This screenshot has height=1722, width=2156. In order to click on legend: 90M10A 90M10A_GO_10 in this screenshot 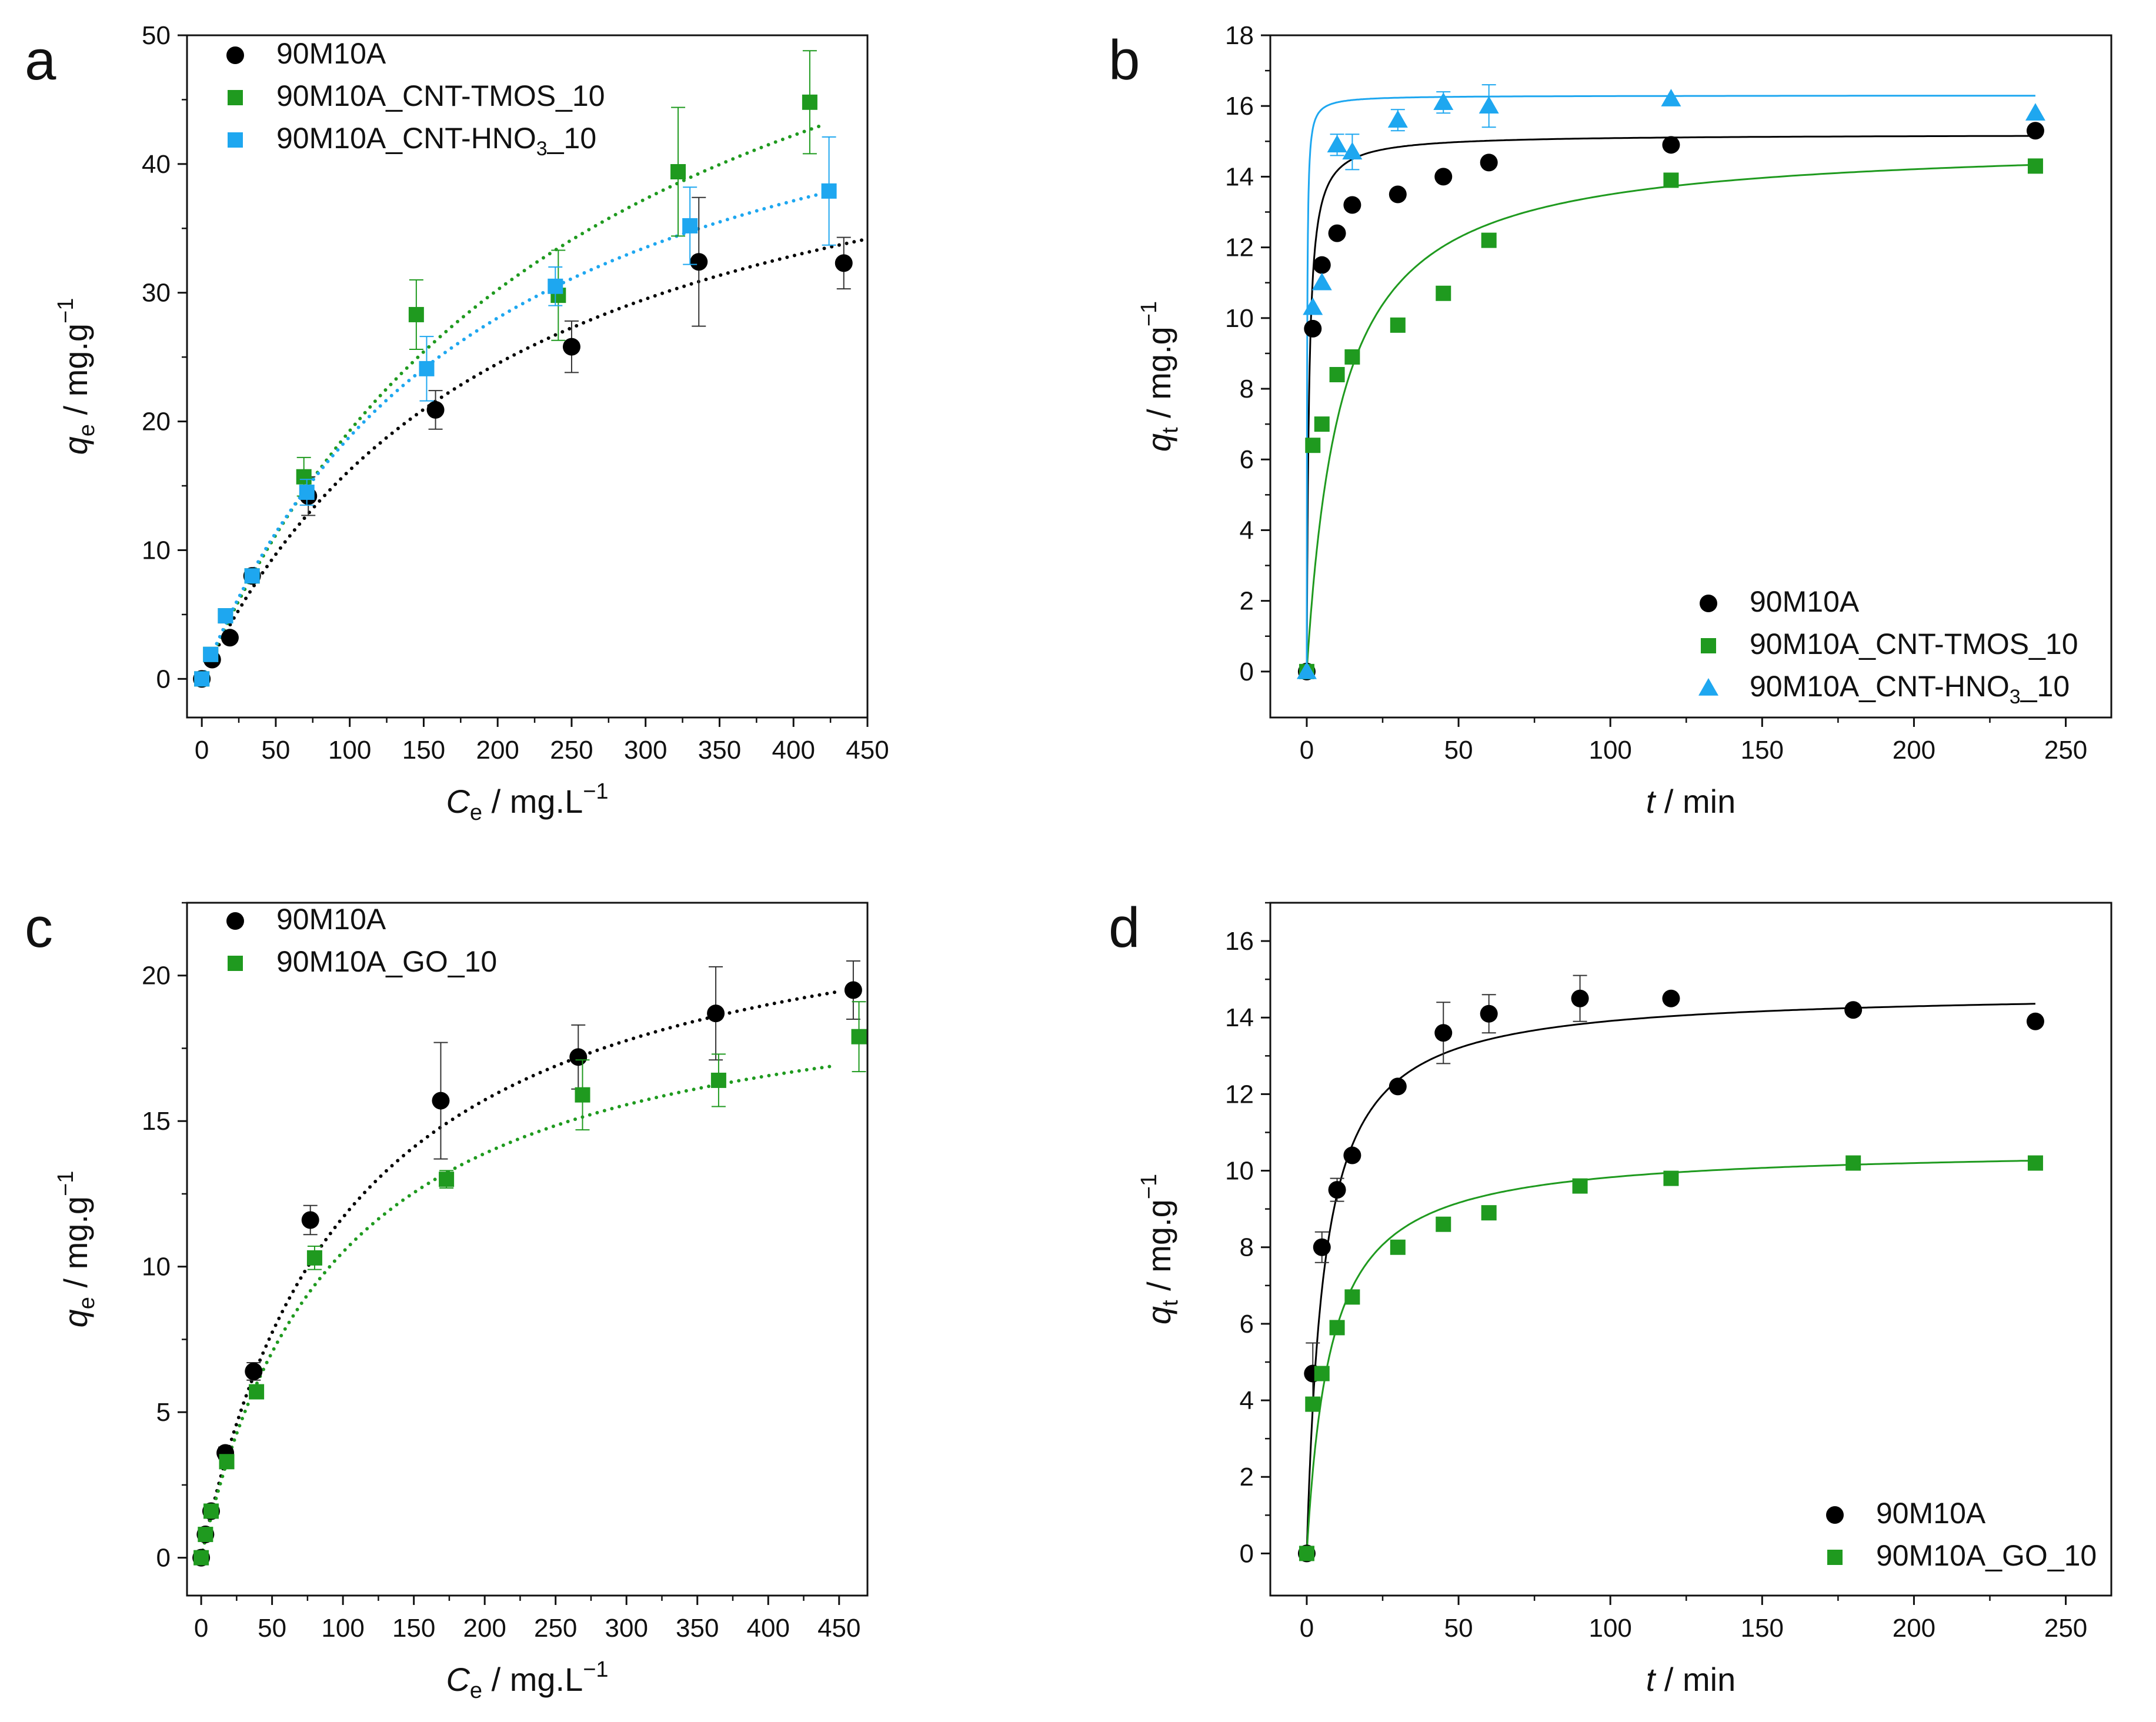, I will do `click(1961, 1534)`.